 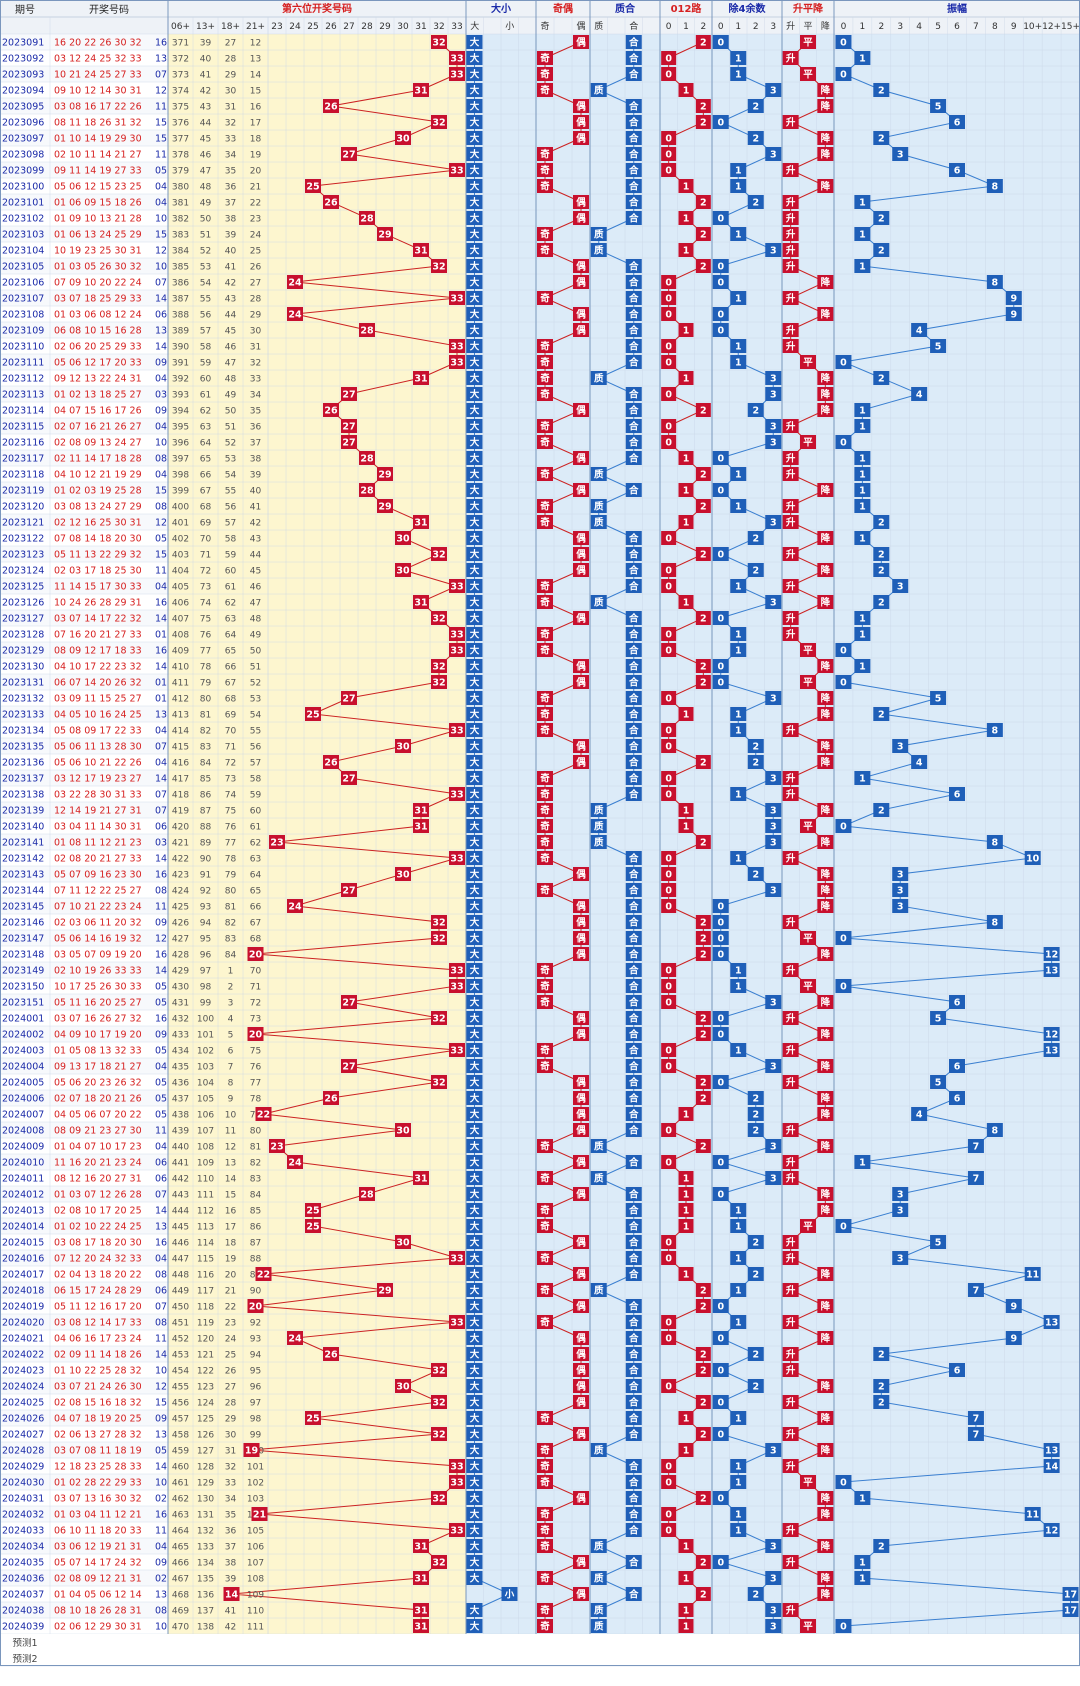 What do you see at coordinates (98, 1483) in the screenshot?
I see `red-numbers-cell: 01 02 28 22 29 33` at bounding box center [98, 1483].